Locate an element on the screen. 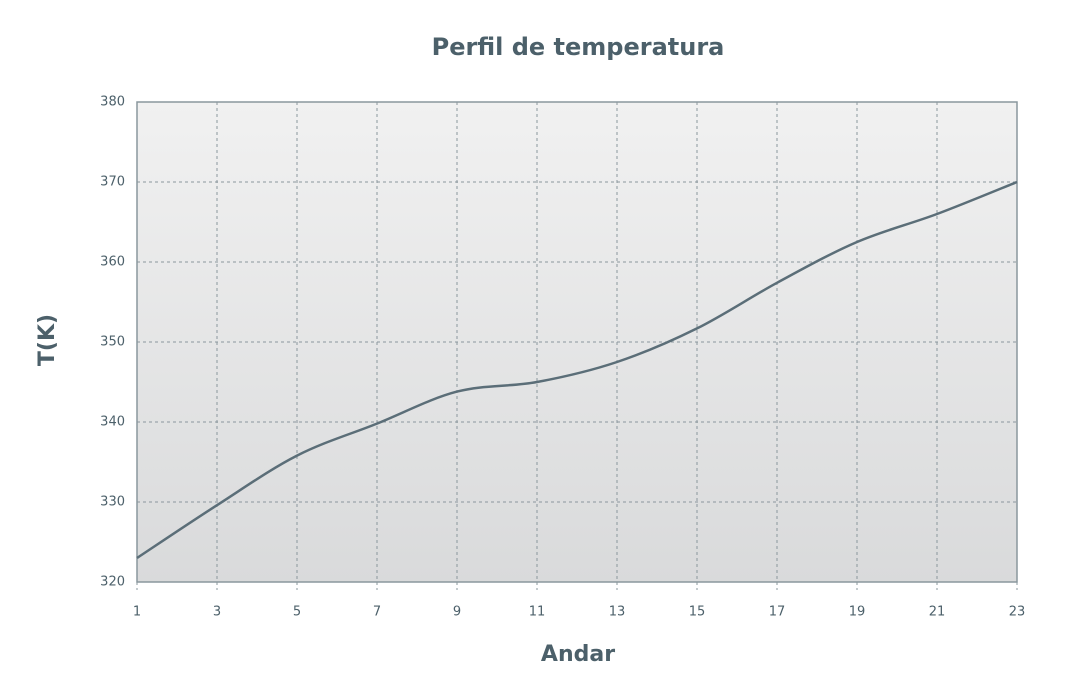  x-tick-label: 3 is located at coordinates (217, 612).